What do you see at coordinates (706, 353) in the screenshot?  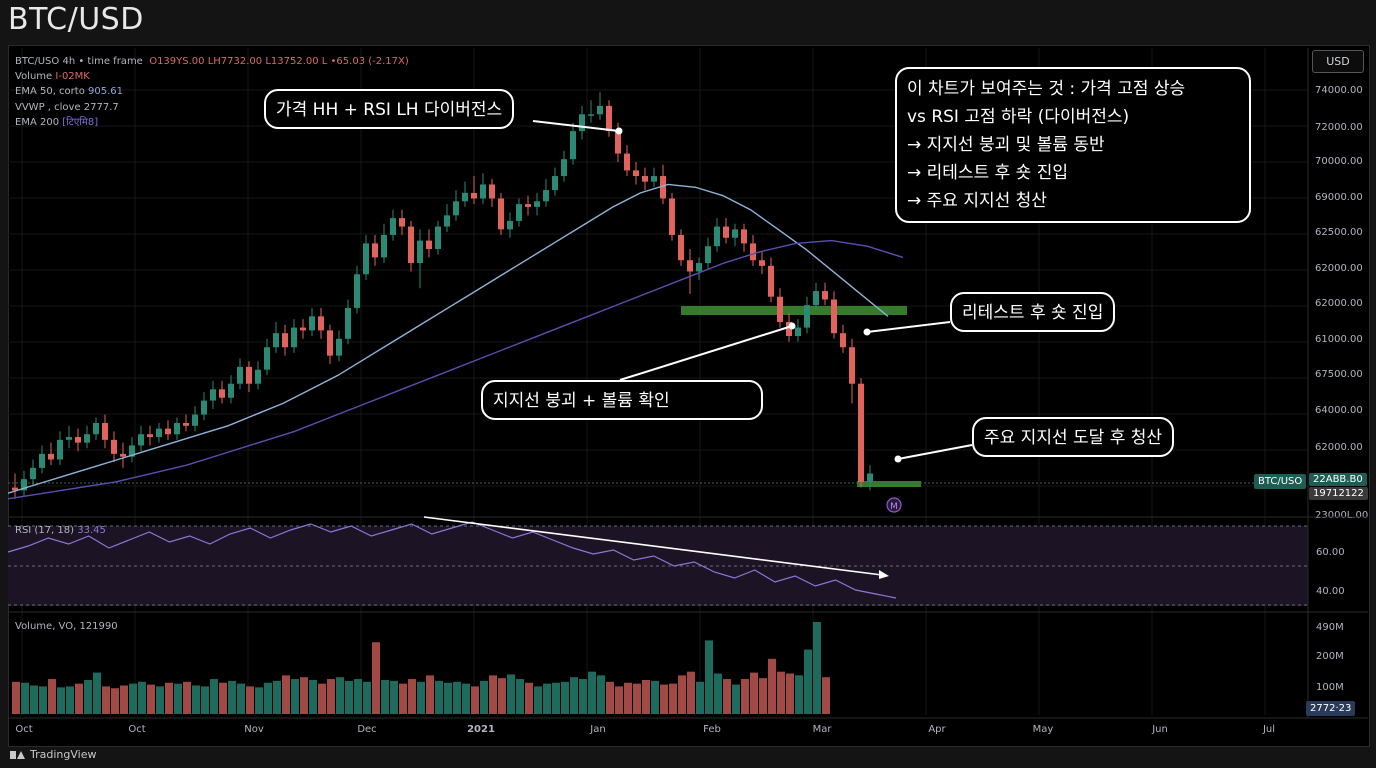 I see `pointer-breakdown` at bounding box center [706, 353].